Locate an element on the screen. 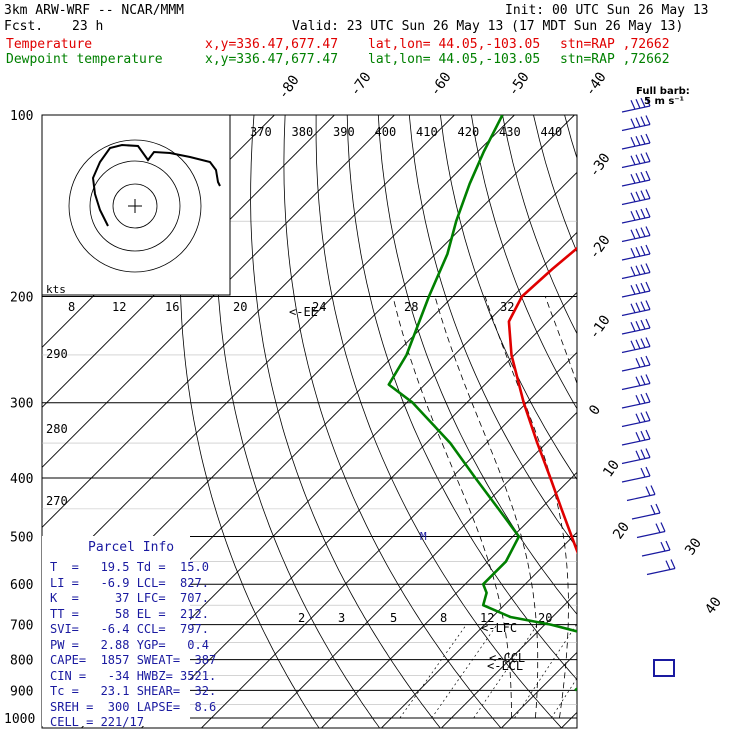 The height and width of the screenshot is (740, 740). hodograph-tick-label: 28 is located at coordinates (411, 307).